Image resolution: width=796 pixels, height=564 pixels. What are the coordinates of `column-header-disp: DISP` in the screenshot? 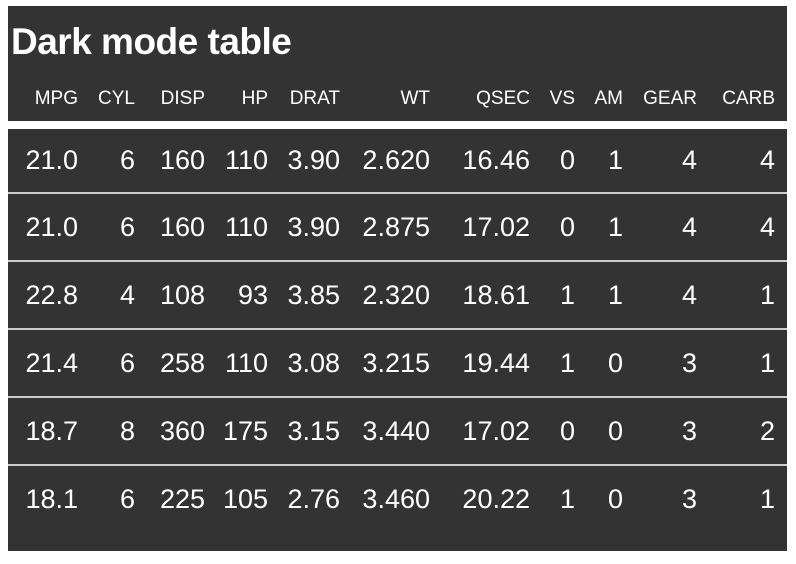 It's located at (182, 98).